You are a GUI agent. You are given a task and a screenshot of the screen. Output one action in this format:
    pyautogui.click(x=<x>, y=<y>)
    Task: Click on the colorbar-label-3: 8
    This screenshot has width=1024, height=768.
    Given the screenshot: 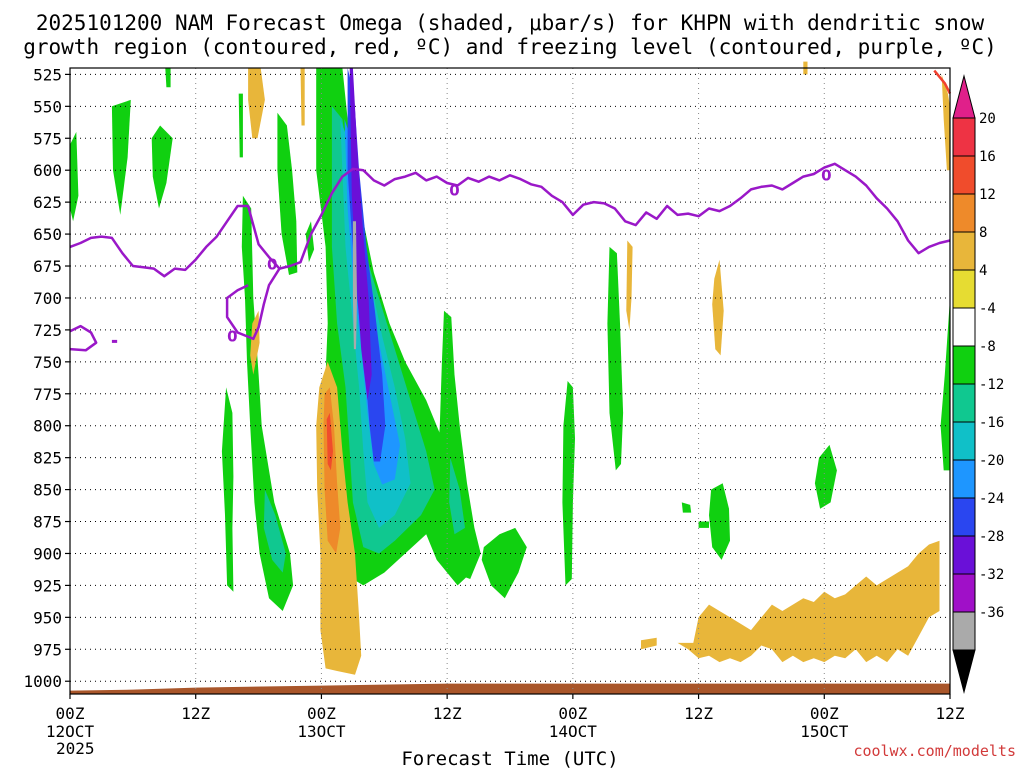 What is the action you would take?
    pyautogui.click(x=983, y=233)
    